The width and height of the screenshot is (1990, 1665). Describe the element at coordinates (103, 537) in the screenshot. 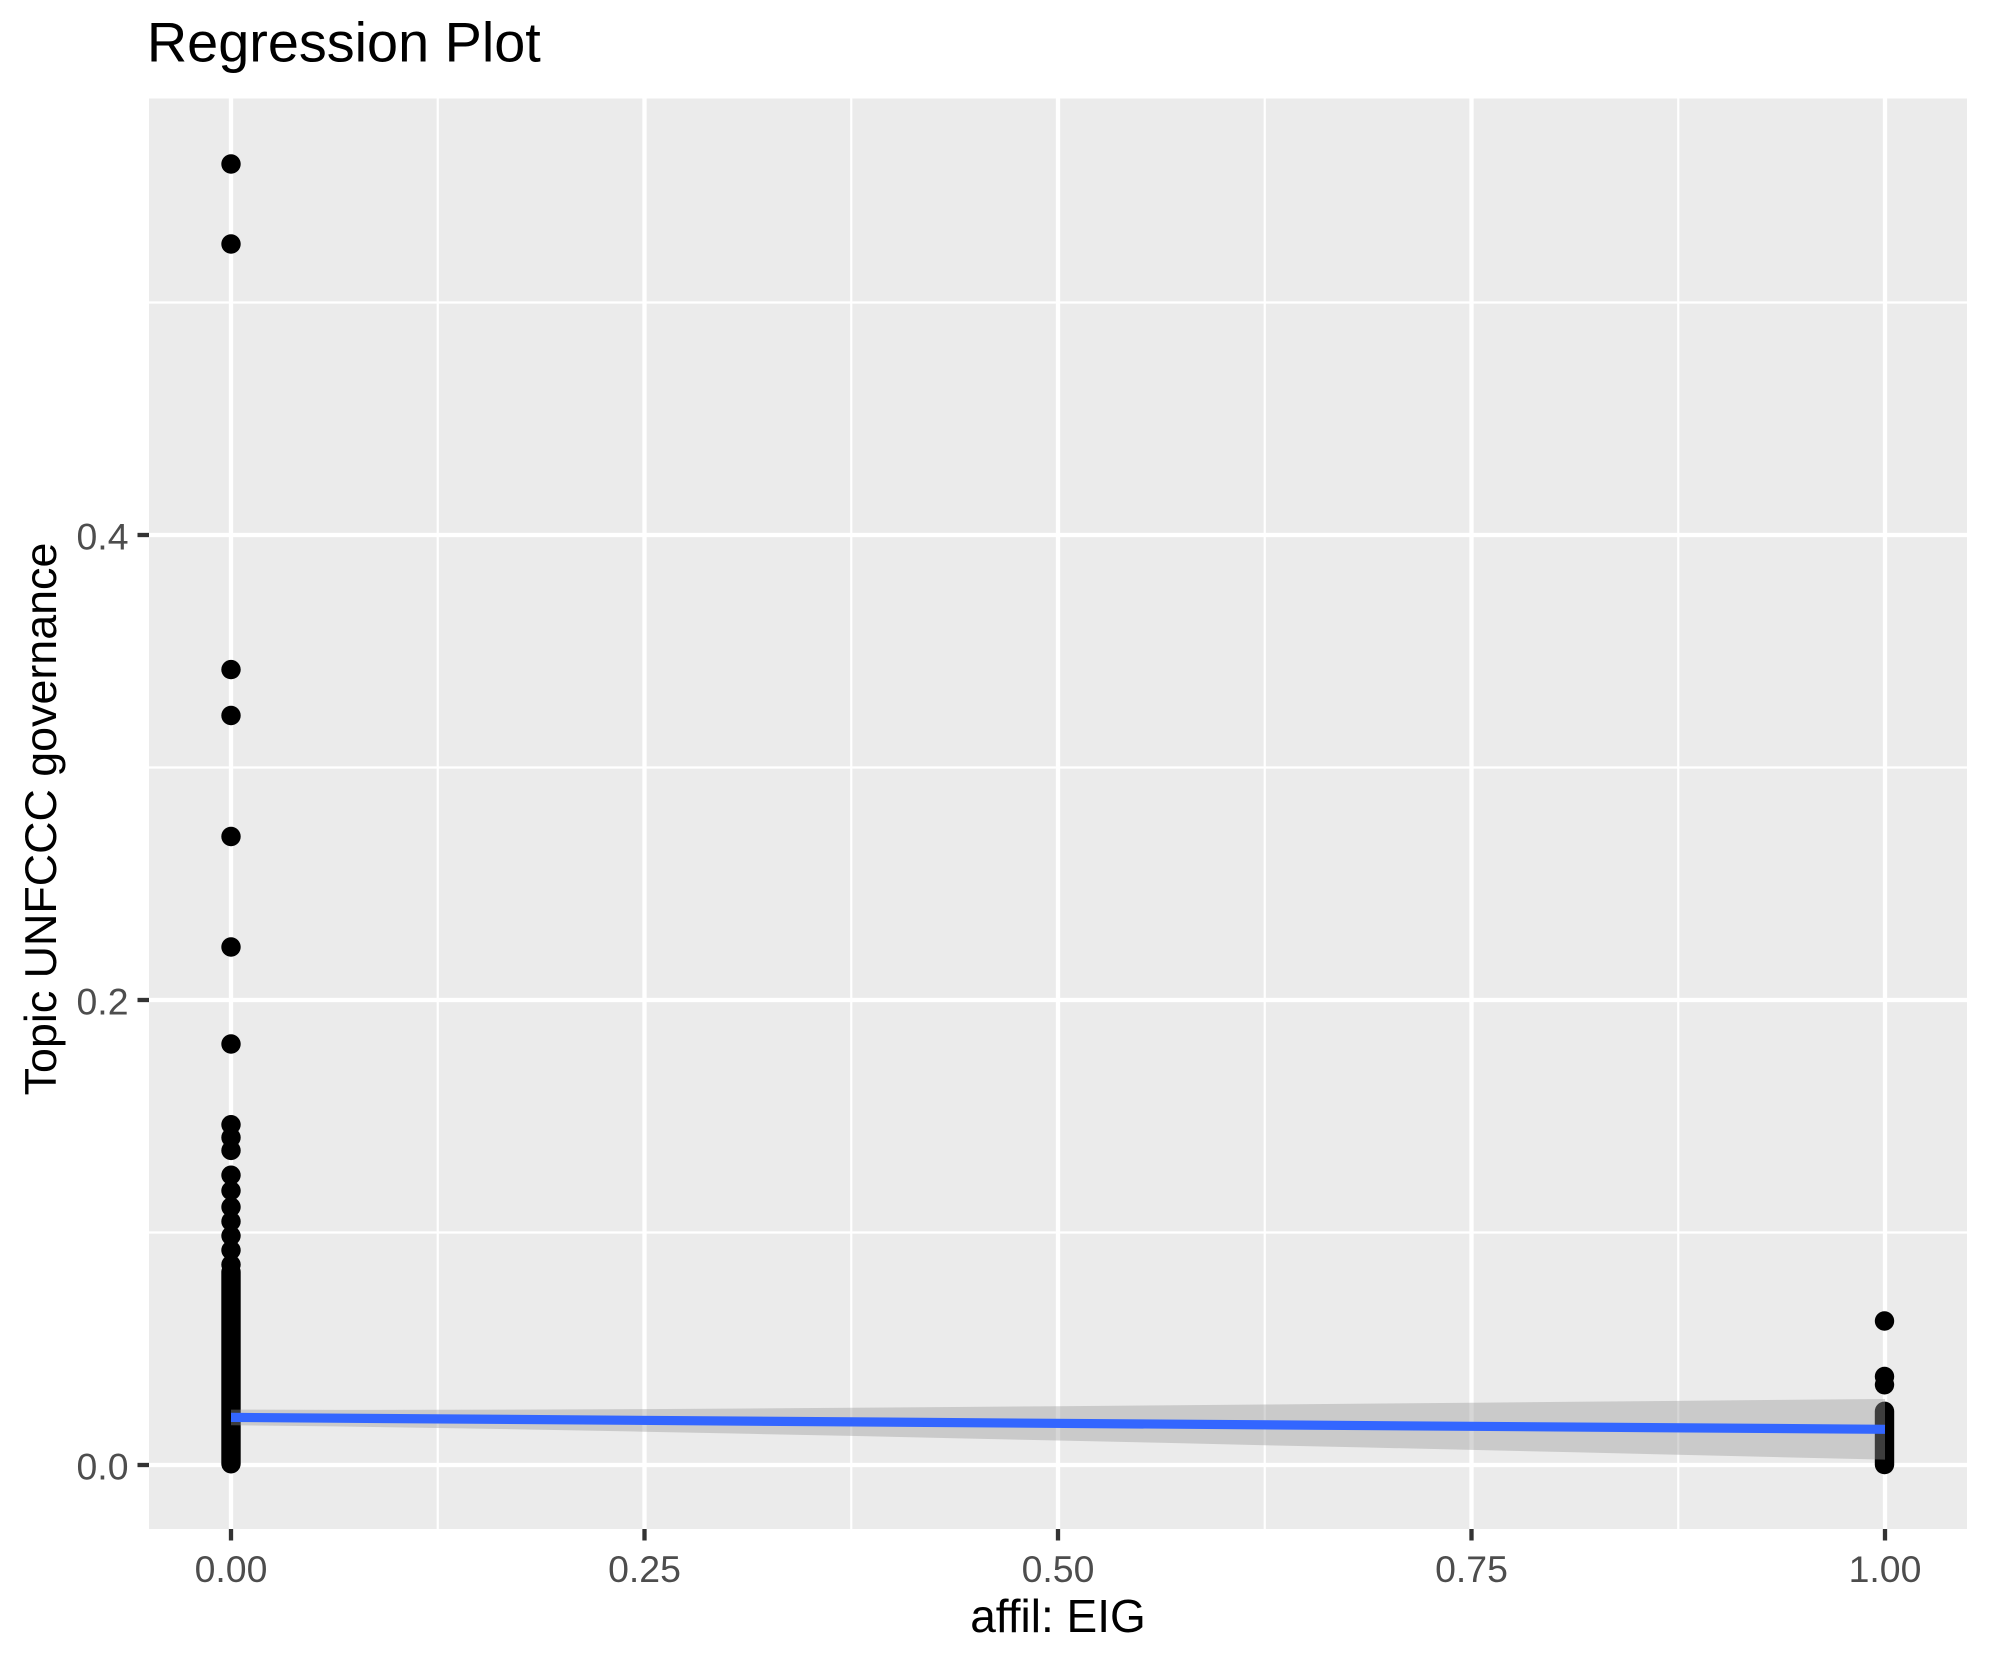

I see `svg-text: 0.4` at that location.